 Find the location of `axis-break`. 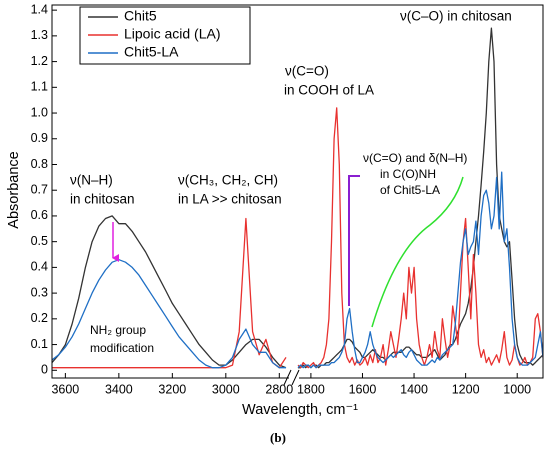

axis-break is located at coordinates (291, 377).